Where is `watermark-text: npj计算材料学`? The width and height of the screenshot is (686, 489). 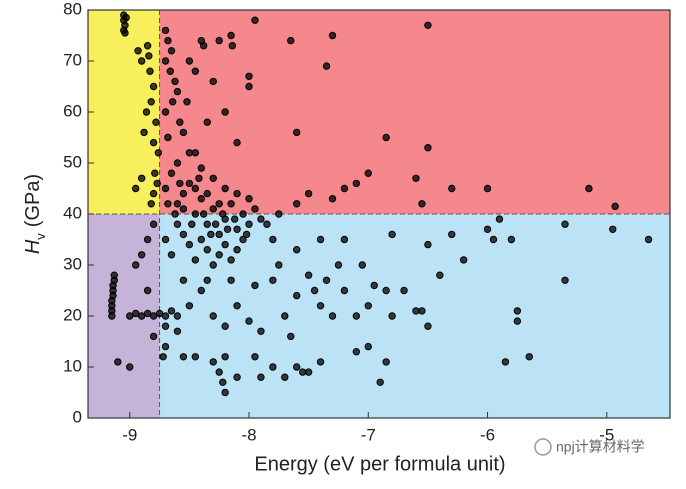 watermark-text: npj计算材料学 is located at coordinates (600, 447).